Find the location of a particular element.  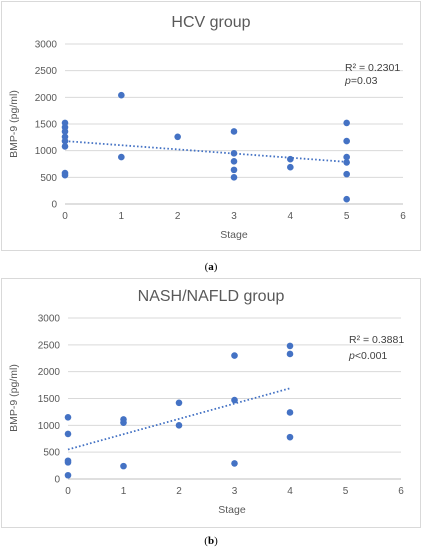

p-value-label: p=0.03 is located at coordinates (361, 81).